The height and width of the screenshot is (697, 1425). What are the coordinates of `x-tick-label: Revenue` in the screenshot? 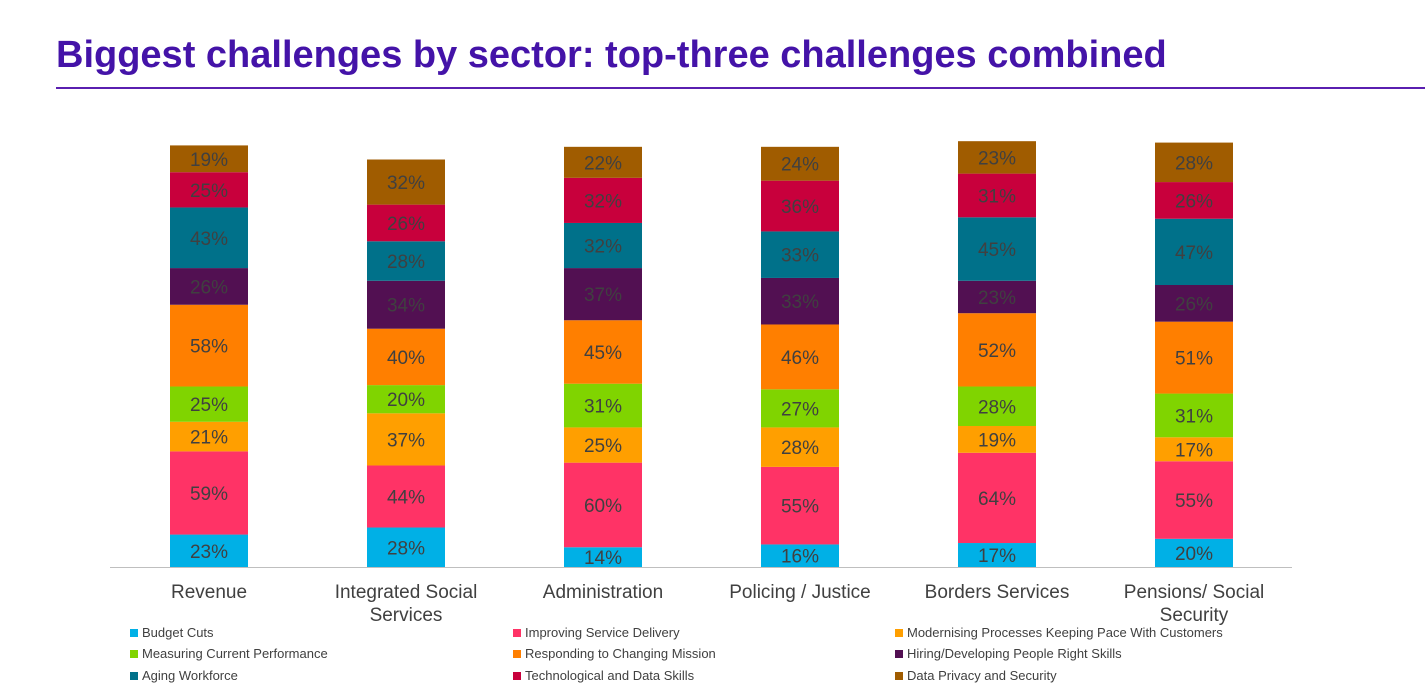 It's located at (209, 592).